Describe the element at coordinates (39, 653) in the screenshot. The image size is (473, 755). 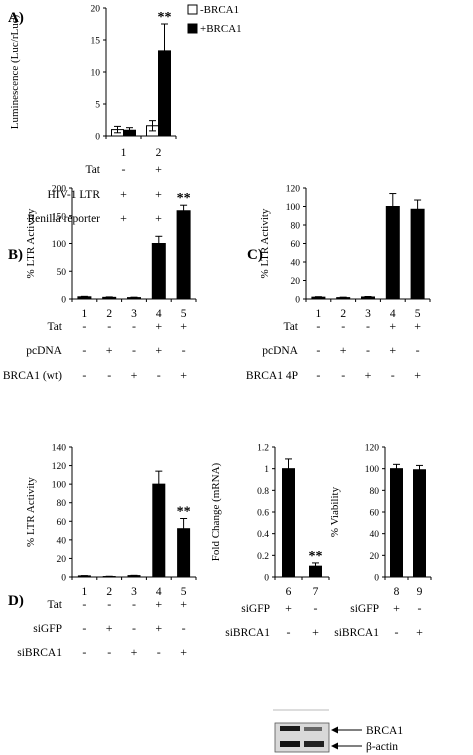
I see `row-label-d: siBRCA1` at that location.